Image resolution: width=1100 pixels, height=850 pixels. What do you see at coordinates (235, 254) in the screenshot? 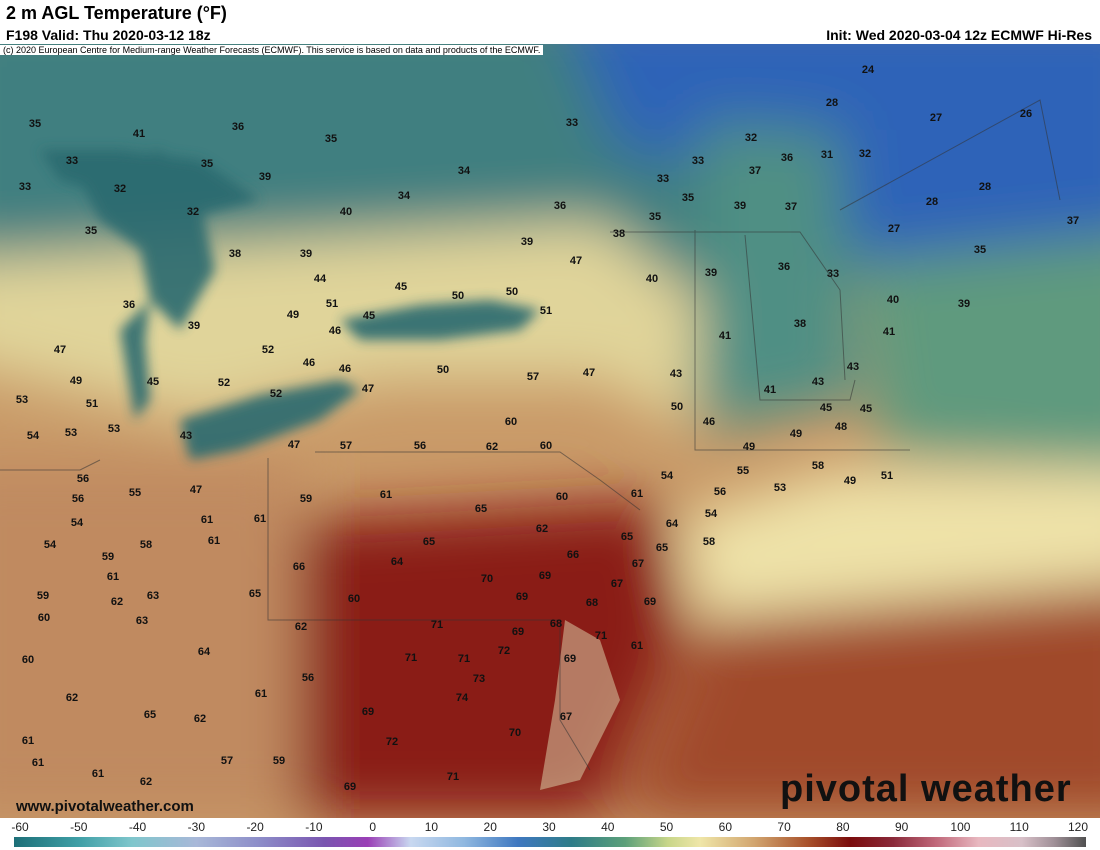
I see `temperature-label: 38` at bounding box center [235, 254].